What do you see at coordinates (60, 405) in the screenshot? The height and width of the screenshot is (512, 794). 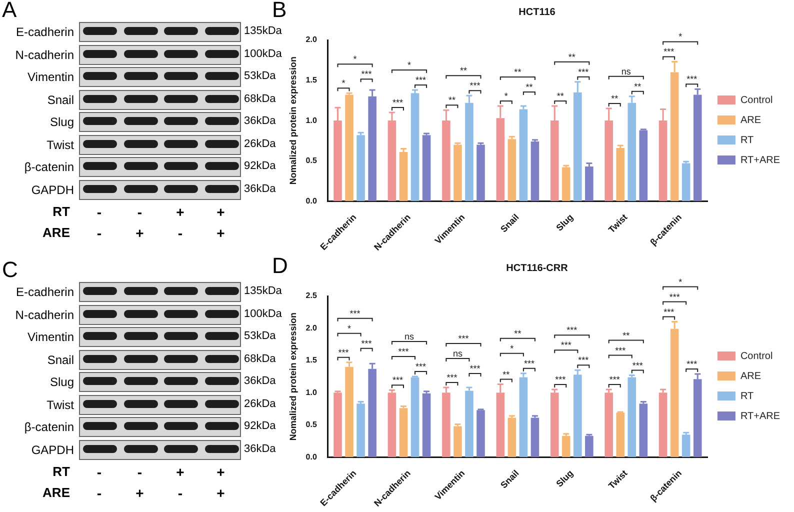 I see `category-label: Twist` at bounding box center [60, 405].